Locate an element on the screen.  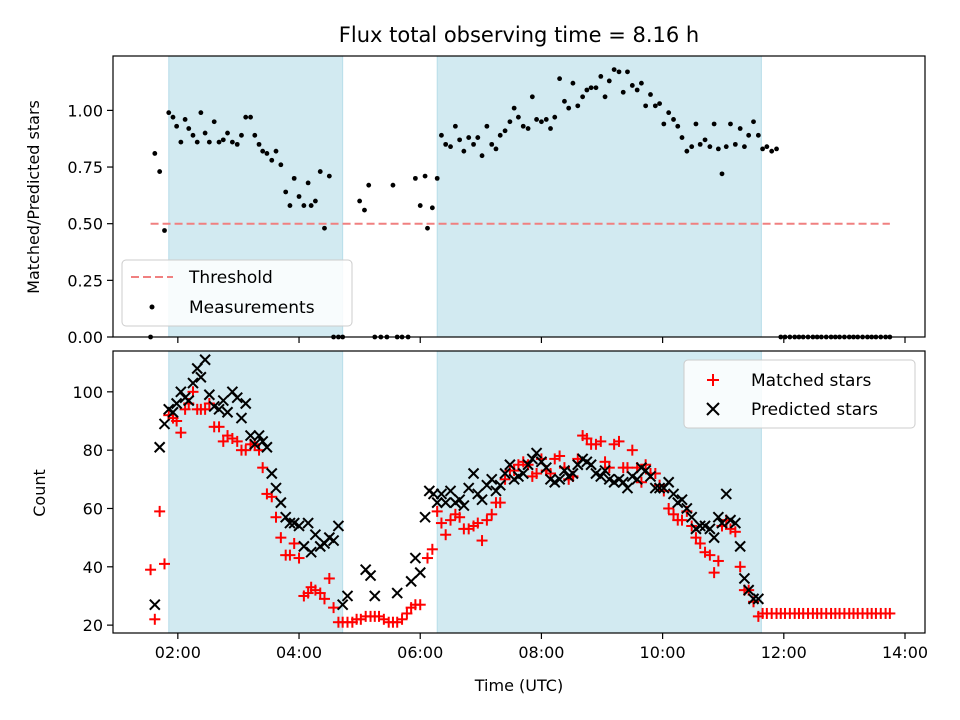
bottom-panel-x-ticks: 02:00 04:00 06:00 08:00 10:00 12:00 14:00 is located at coordinates (541, 647).